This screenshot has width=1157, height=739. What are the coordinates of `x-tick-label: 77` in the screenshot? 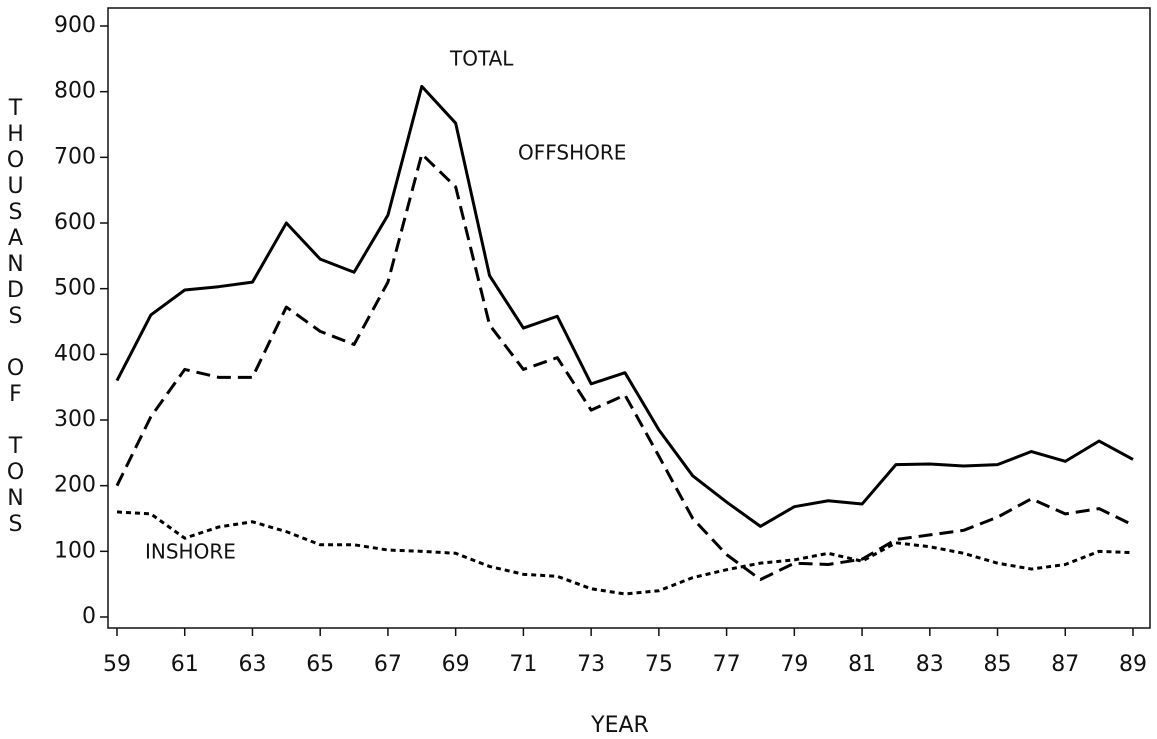 It's located at (727, 664).